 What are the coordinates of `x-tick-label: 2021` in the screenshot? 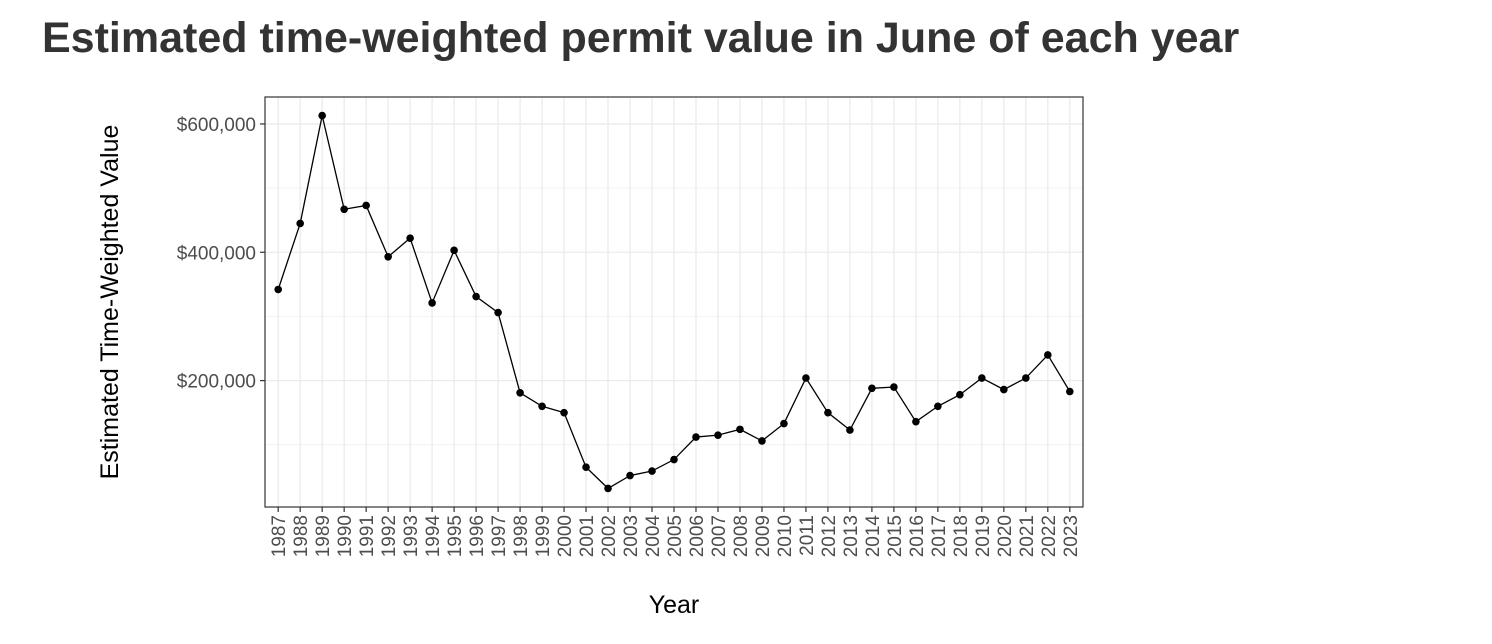 It's located at (1027, 536).